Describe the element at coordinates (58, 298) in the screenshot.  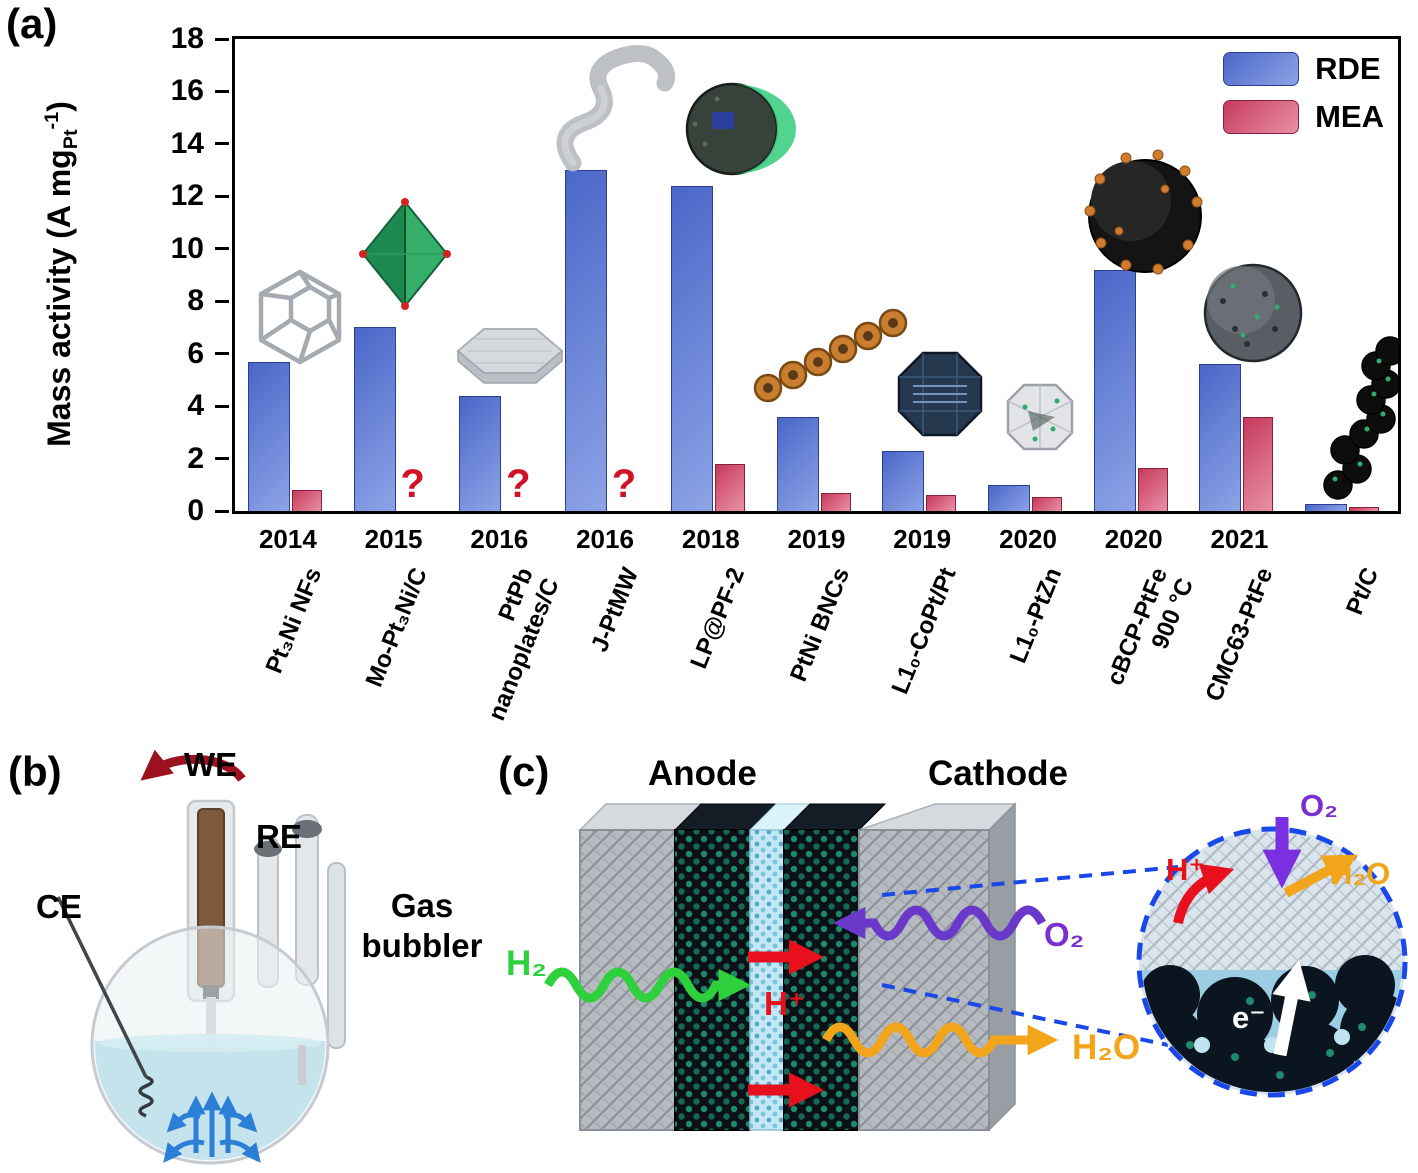
I see `y-axis-title-text: Mass activity (A mg` at that location.